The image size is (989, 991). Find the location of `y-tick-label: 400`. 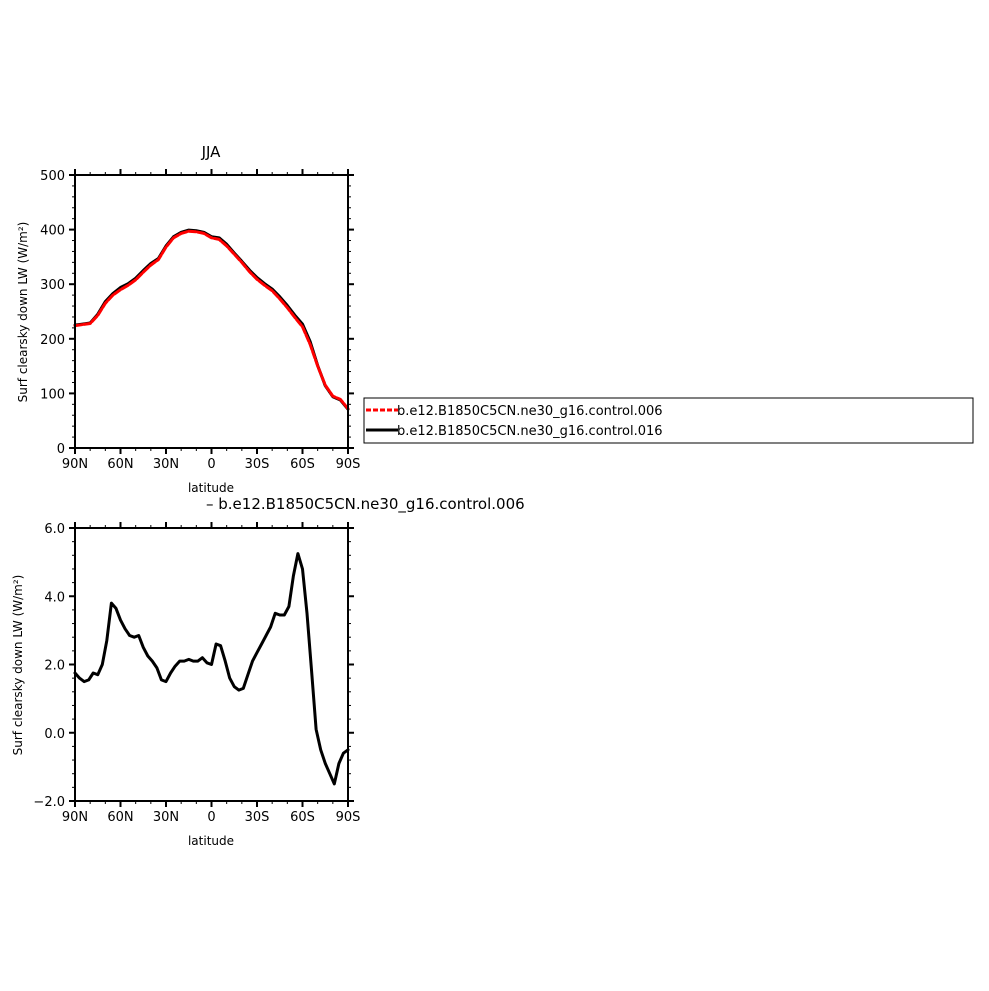

y-tick-label: 400 is located at coordinates (52, 231).